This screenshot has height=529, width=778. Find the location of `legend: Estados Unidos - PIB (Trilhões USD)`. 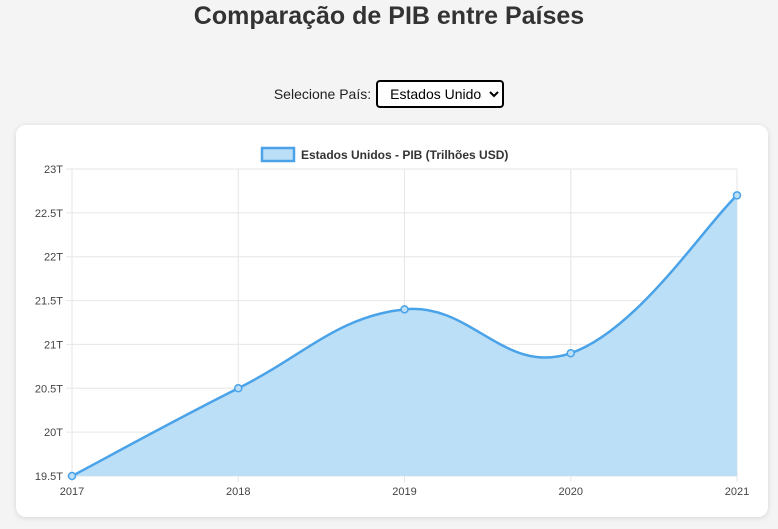

legend: Estados Unidos - PIB (Trilhões USD) is located at coordinates (384, 154).